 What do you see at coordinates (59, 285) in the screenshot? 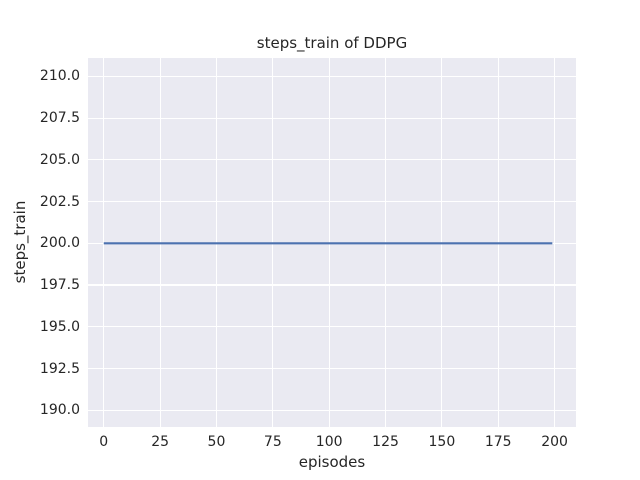
I see `y-tick-label: 197.5` at bounding box center [59, 285].